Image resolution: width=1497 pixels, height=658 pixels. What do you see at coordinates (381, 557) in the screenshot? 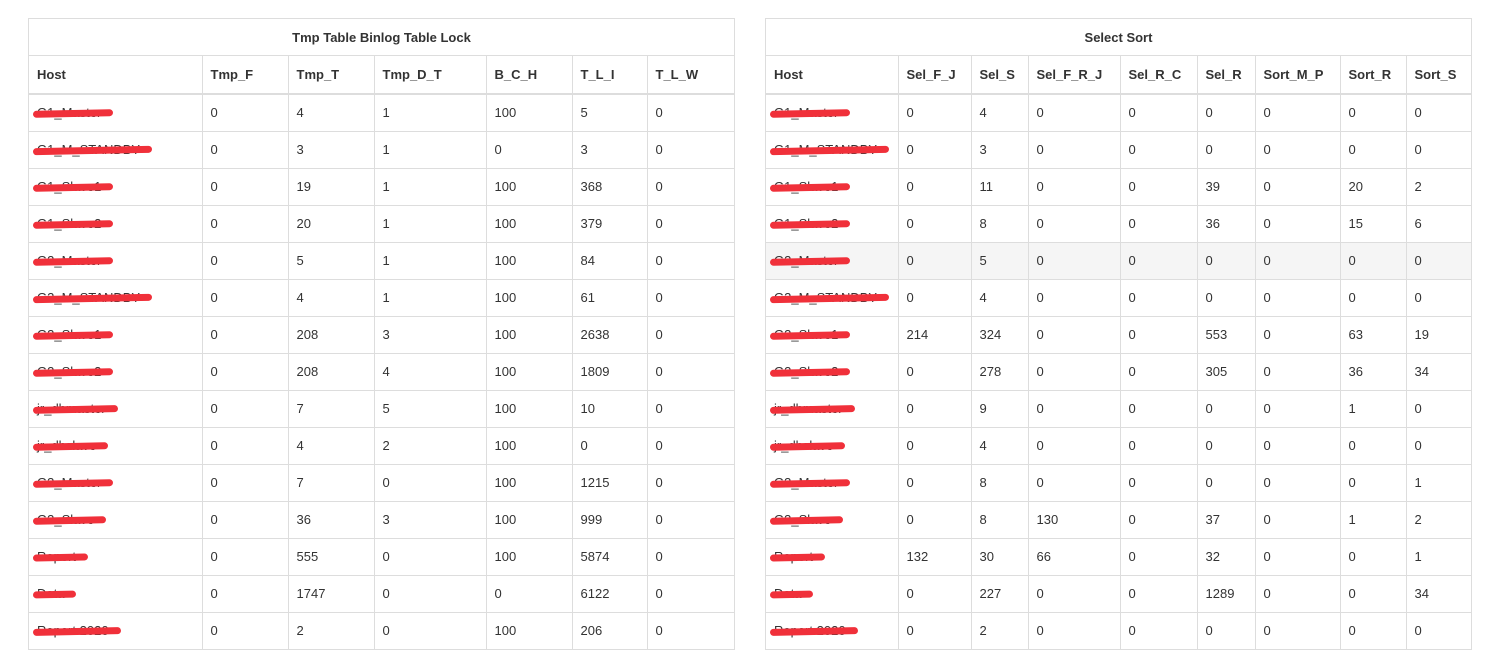
I see `table-row: Report0555010058740` at bounding box center [381, 557].